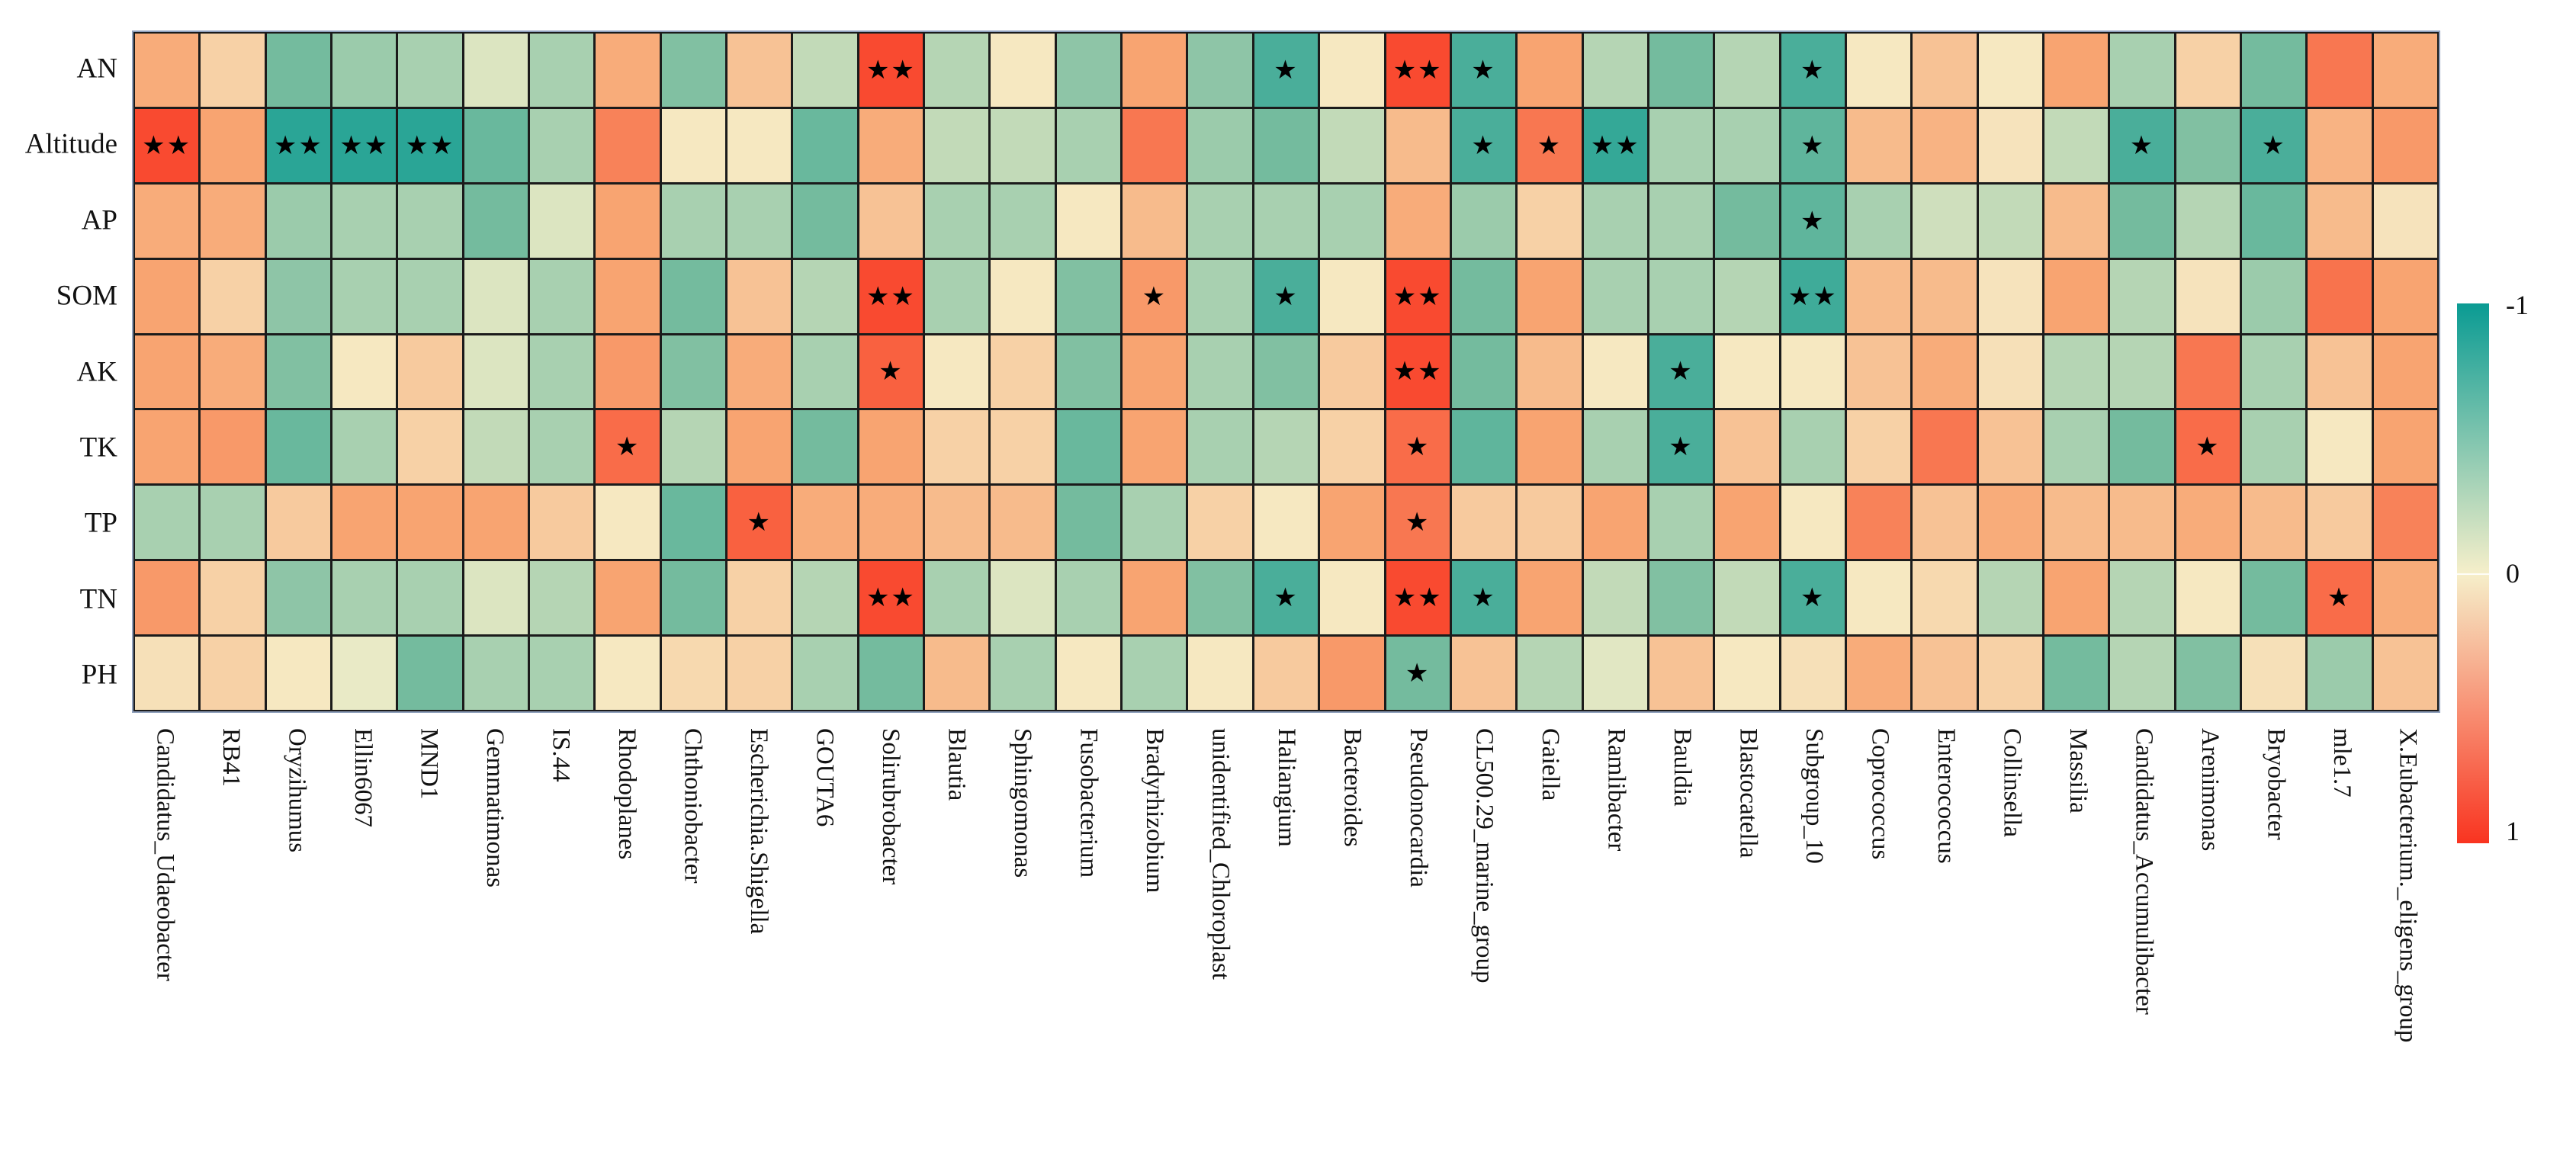 This screenshot has width=2576, height=1165. I want to click on column-label: Massilia, so click(2078, 771).